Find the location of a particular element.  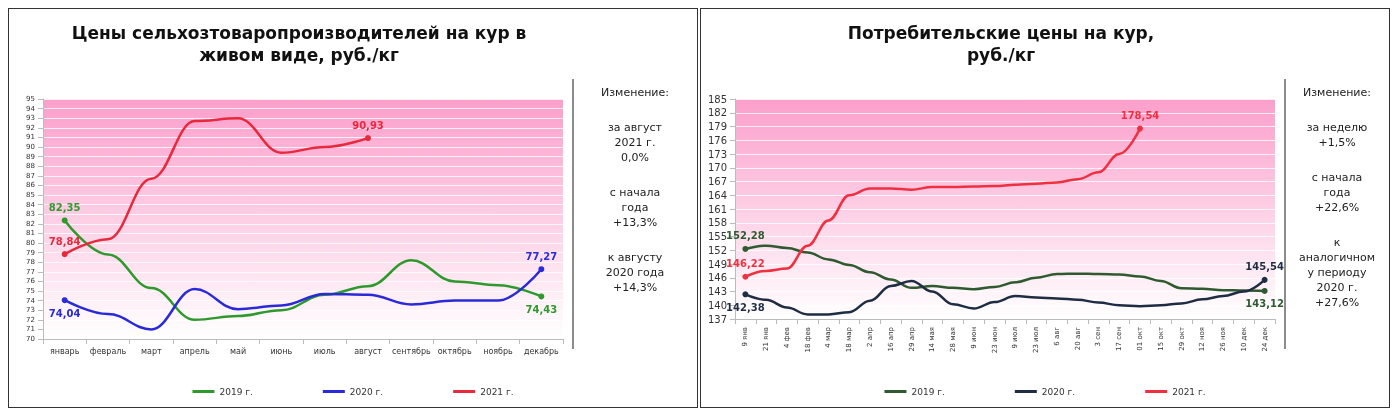

text: к аналогичном у периоду 2020 г. +27,6% is located at coordinates (1337, 272).